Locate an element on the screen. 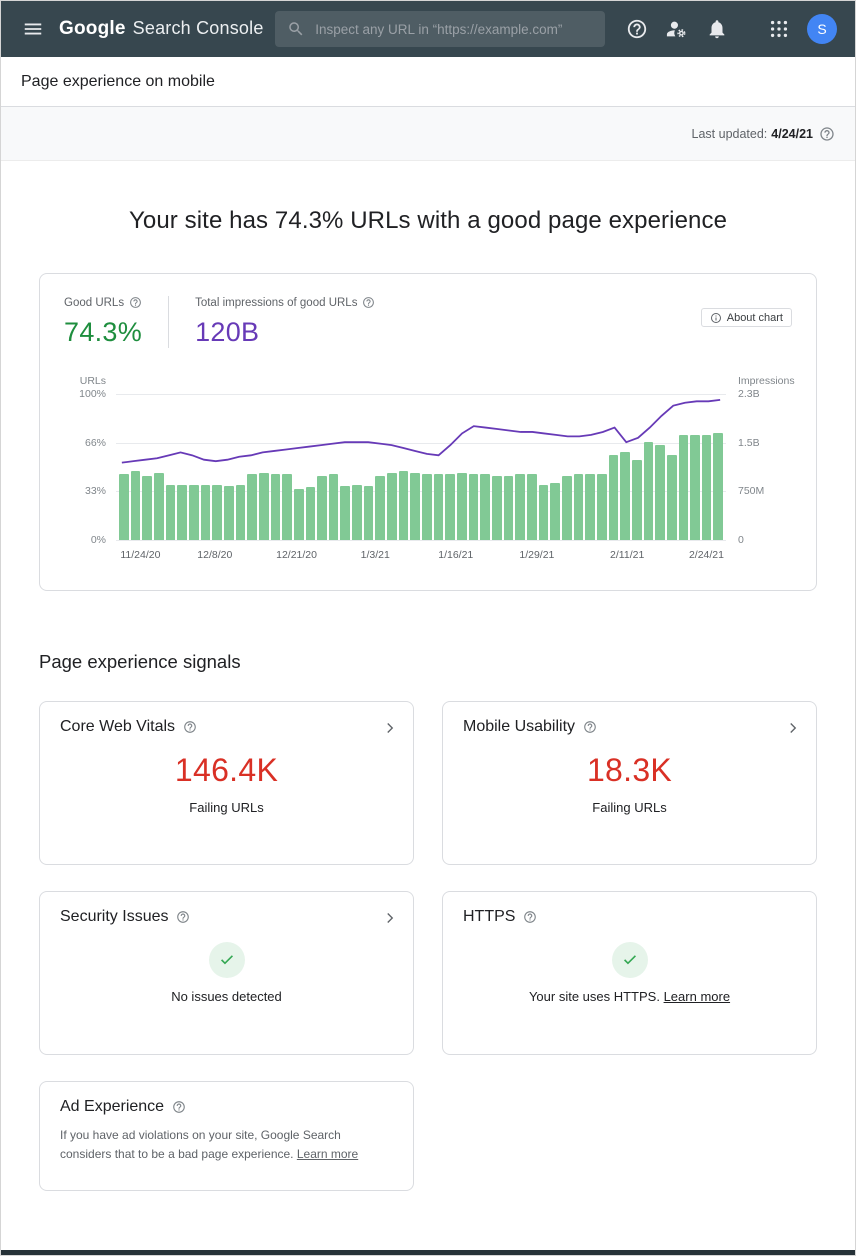  apps-grid-icon is located at coordinates (779, 29).